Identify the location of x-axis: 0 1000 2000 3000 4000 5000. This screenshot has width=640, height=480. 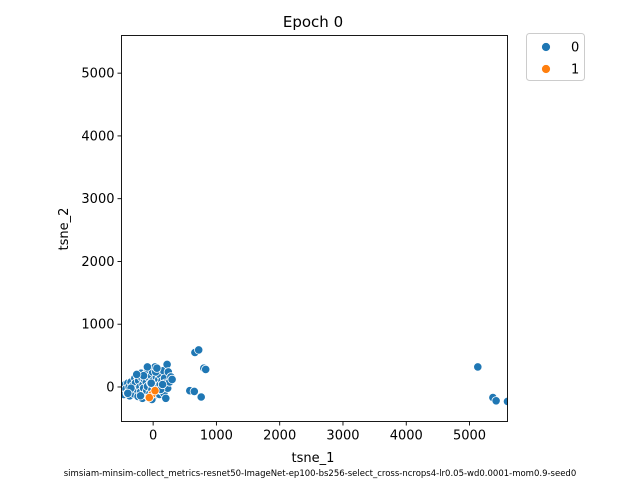
(317, 432).